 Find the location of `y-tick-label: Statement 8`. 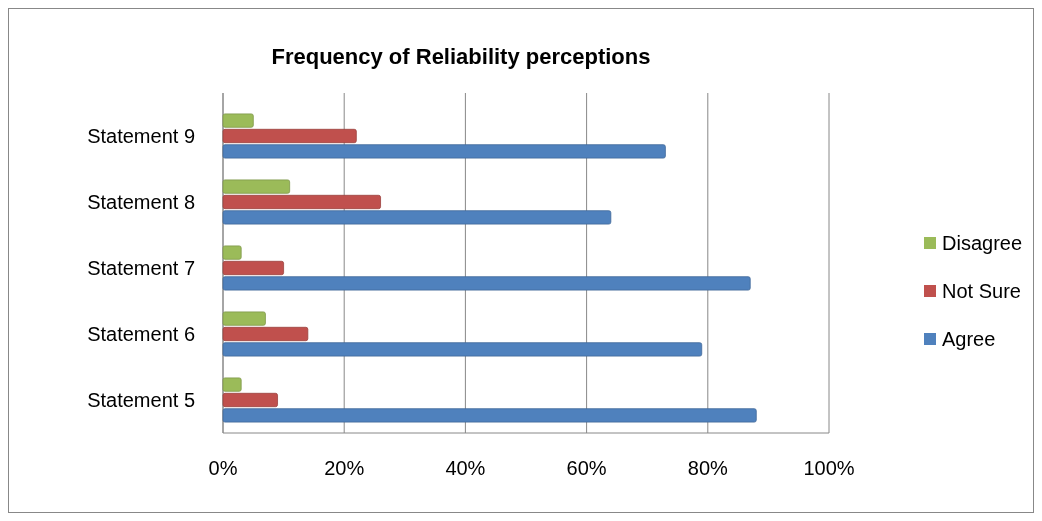

y-tick-label: Statement 8 is located at coordinates (141, 202).